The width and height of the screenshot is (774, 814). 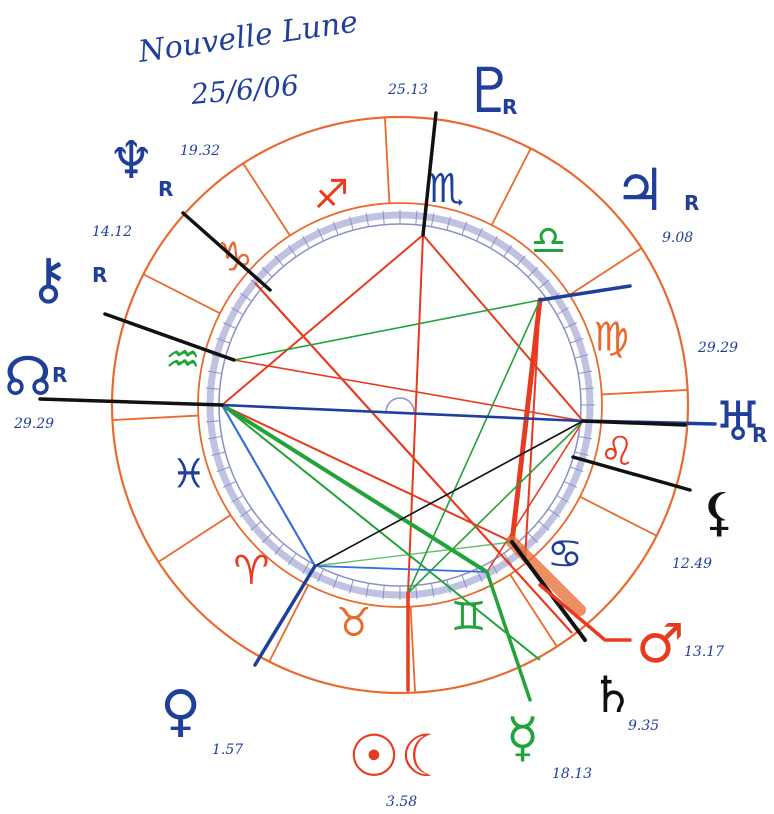 I want to click on mercury-label: ☿ 18.13, so click(x=549, y=744).